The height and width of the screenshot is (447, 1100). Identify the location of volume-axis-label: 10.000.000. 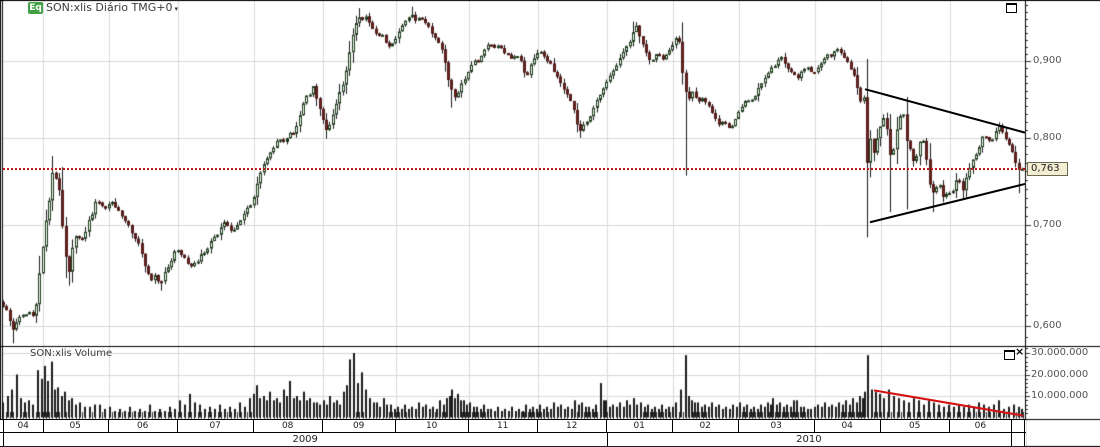
(1060, 395).